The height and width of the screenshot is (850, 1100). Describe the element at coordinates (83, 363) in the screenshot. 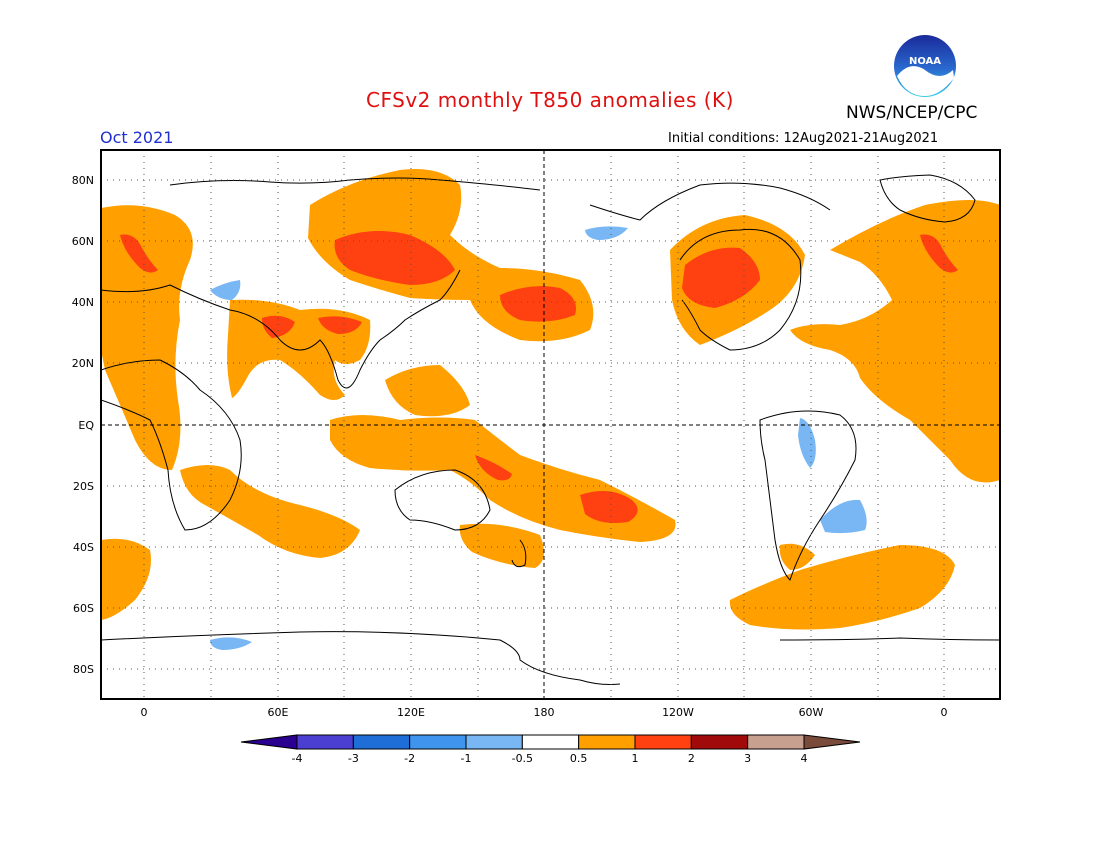

I see `lat-label: 20N` at that location.